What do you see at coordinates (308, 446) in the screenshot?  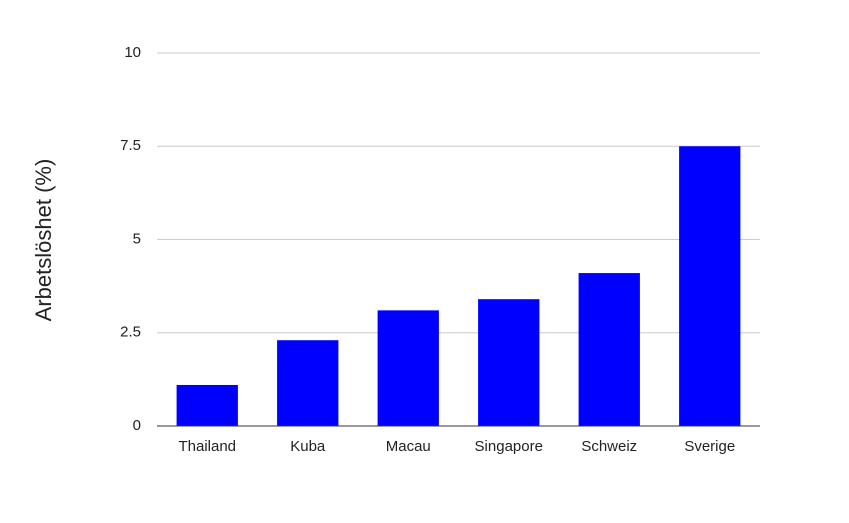 I see `x-tick-label: Kuba` at bounding box center [308, 446].